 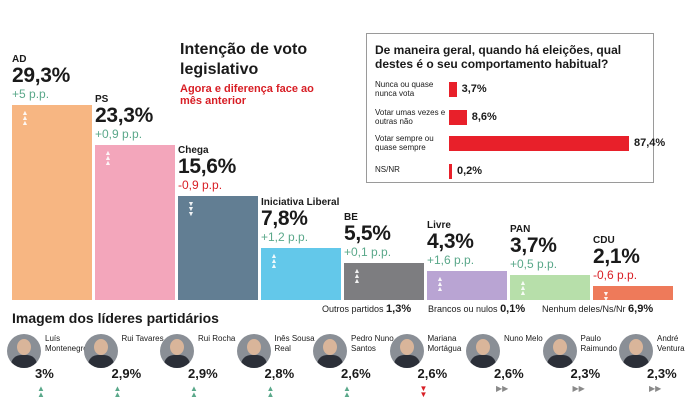 I want to click on leader-card: Pedro Nuno Santos 2,6% ▲ ▲, so click(x=353, y=369).